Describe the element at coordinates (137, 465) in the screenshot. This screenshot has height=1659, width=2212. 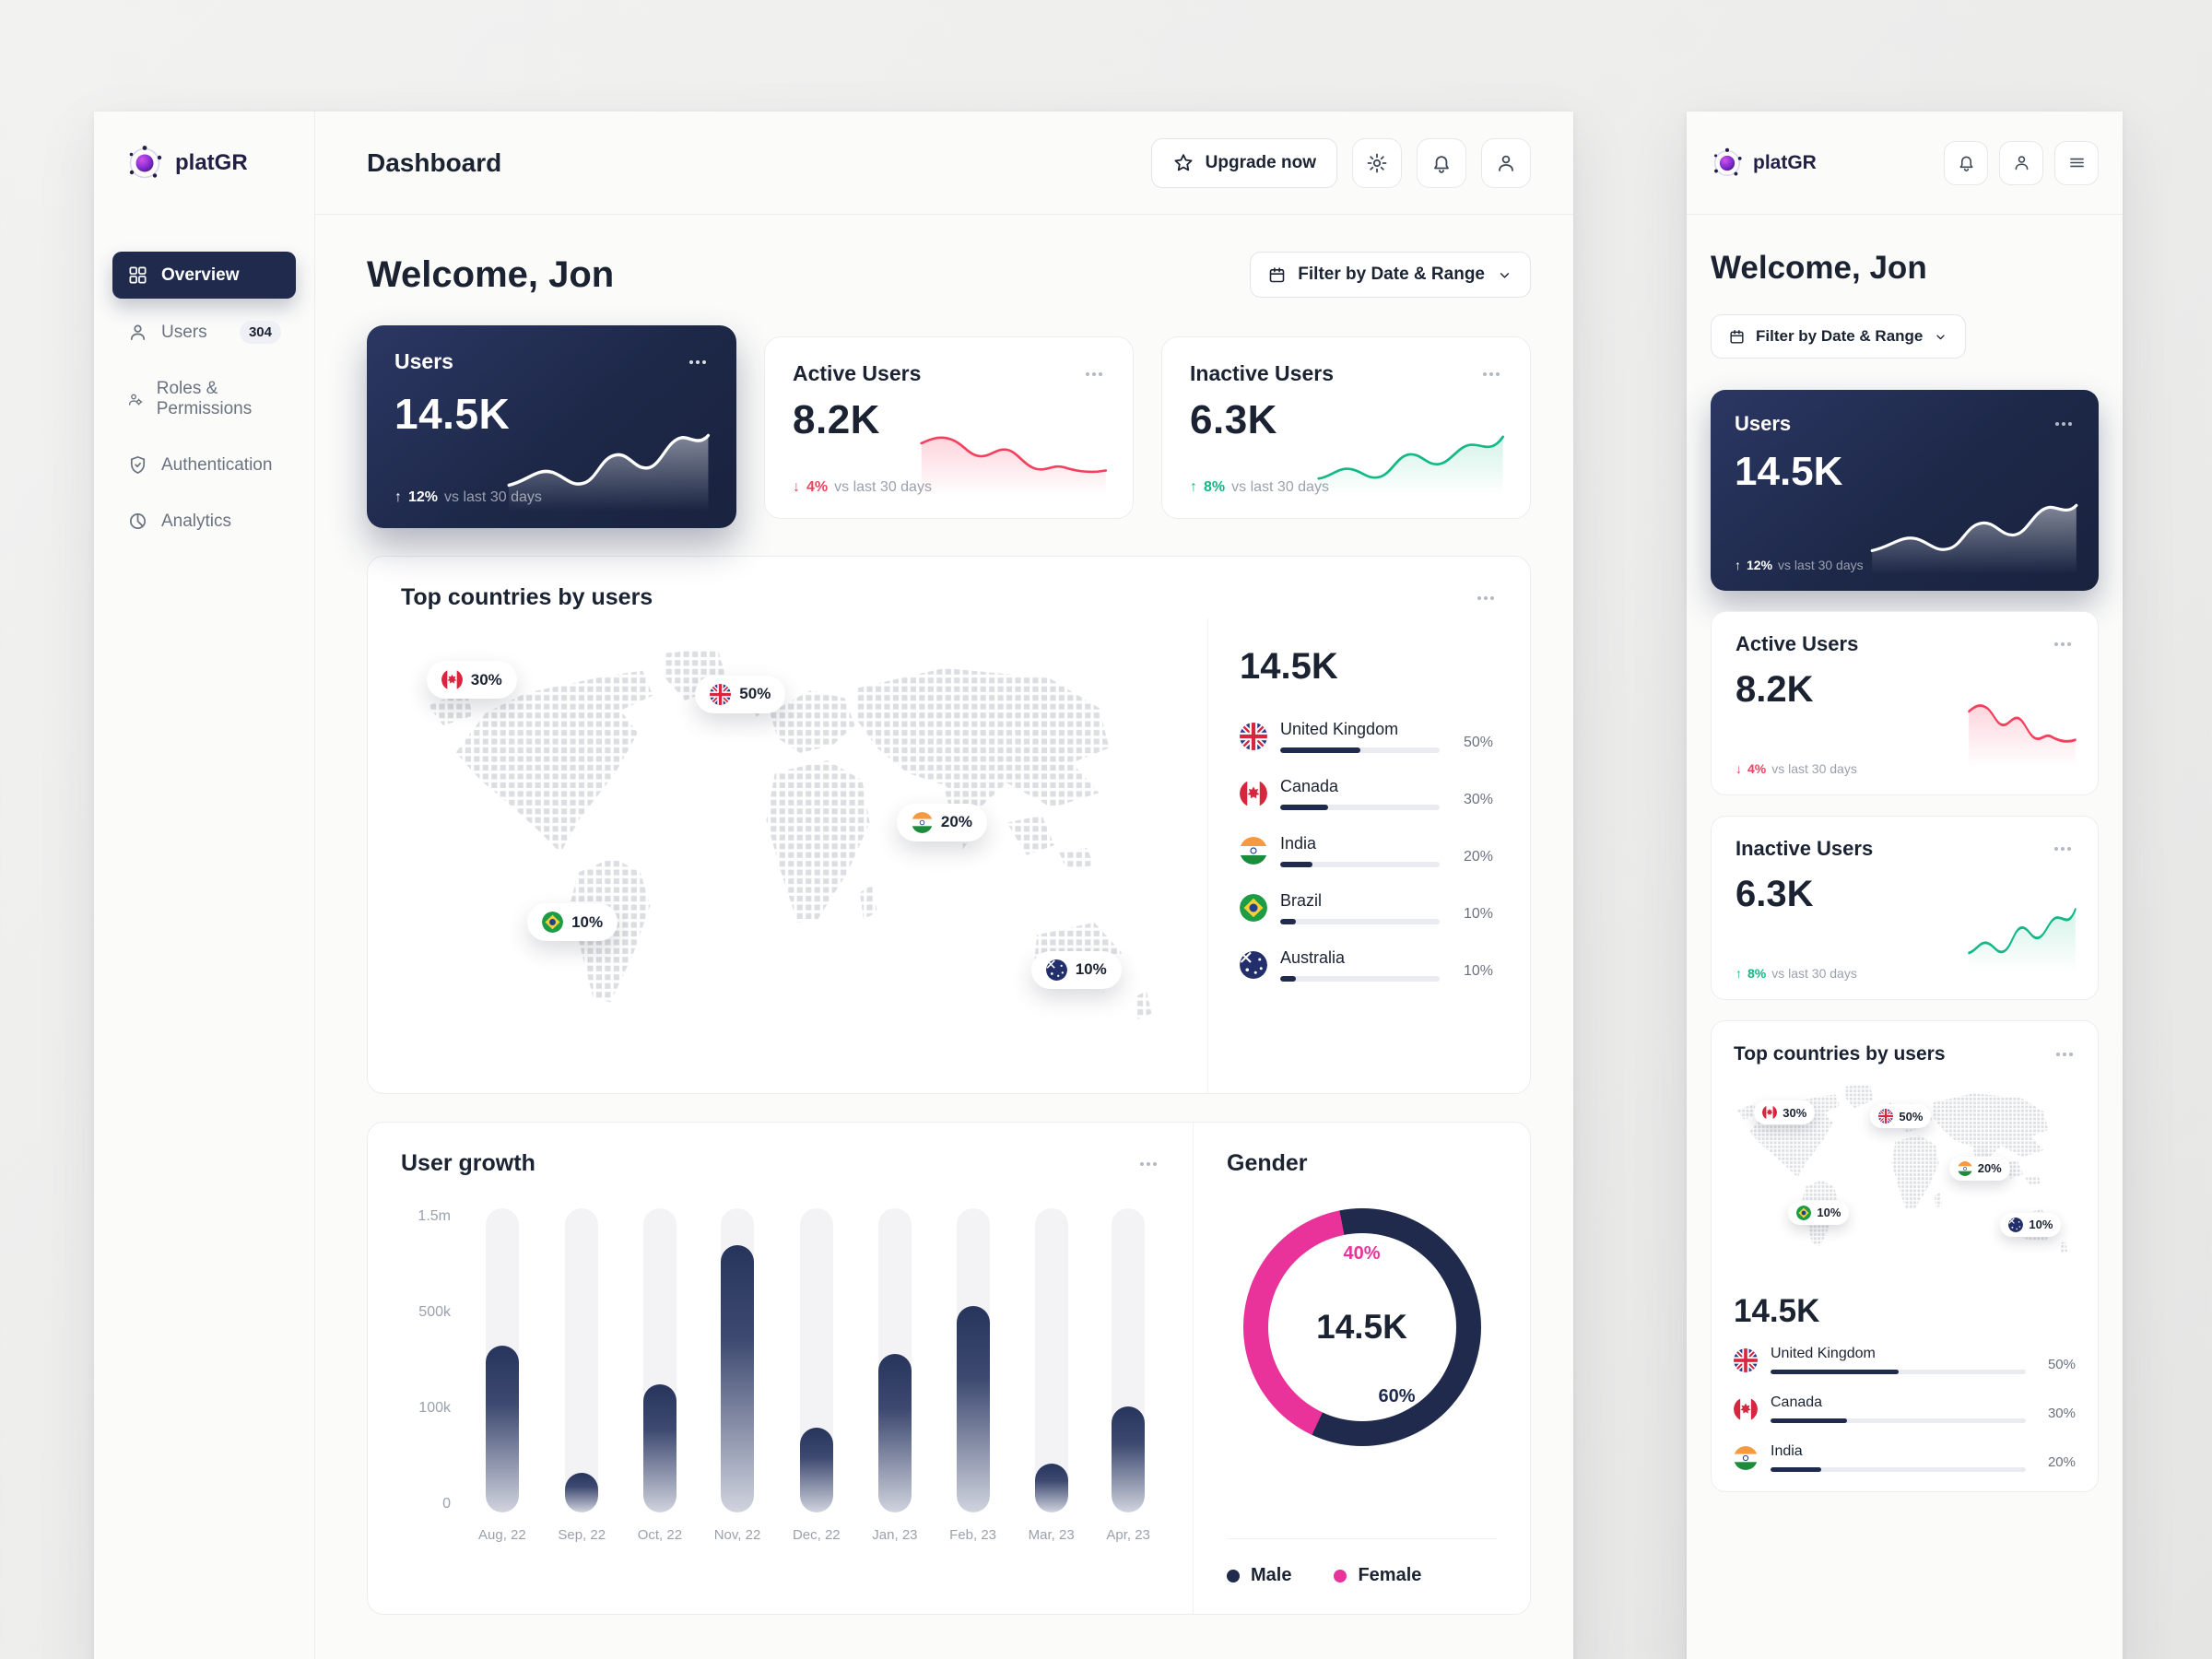
I see `shield-icon` at that location.